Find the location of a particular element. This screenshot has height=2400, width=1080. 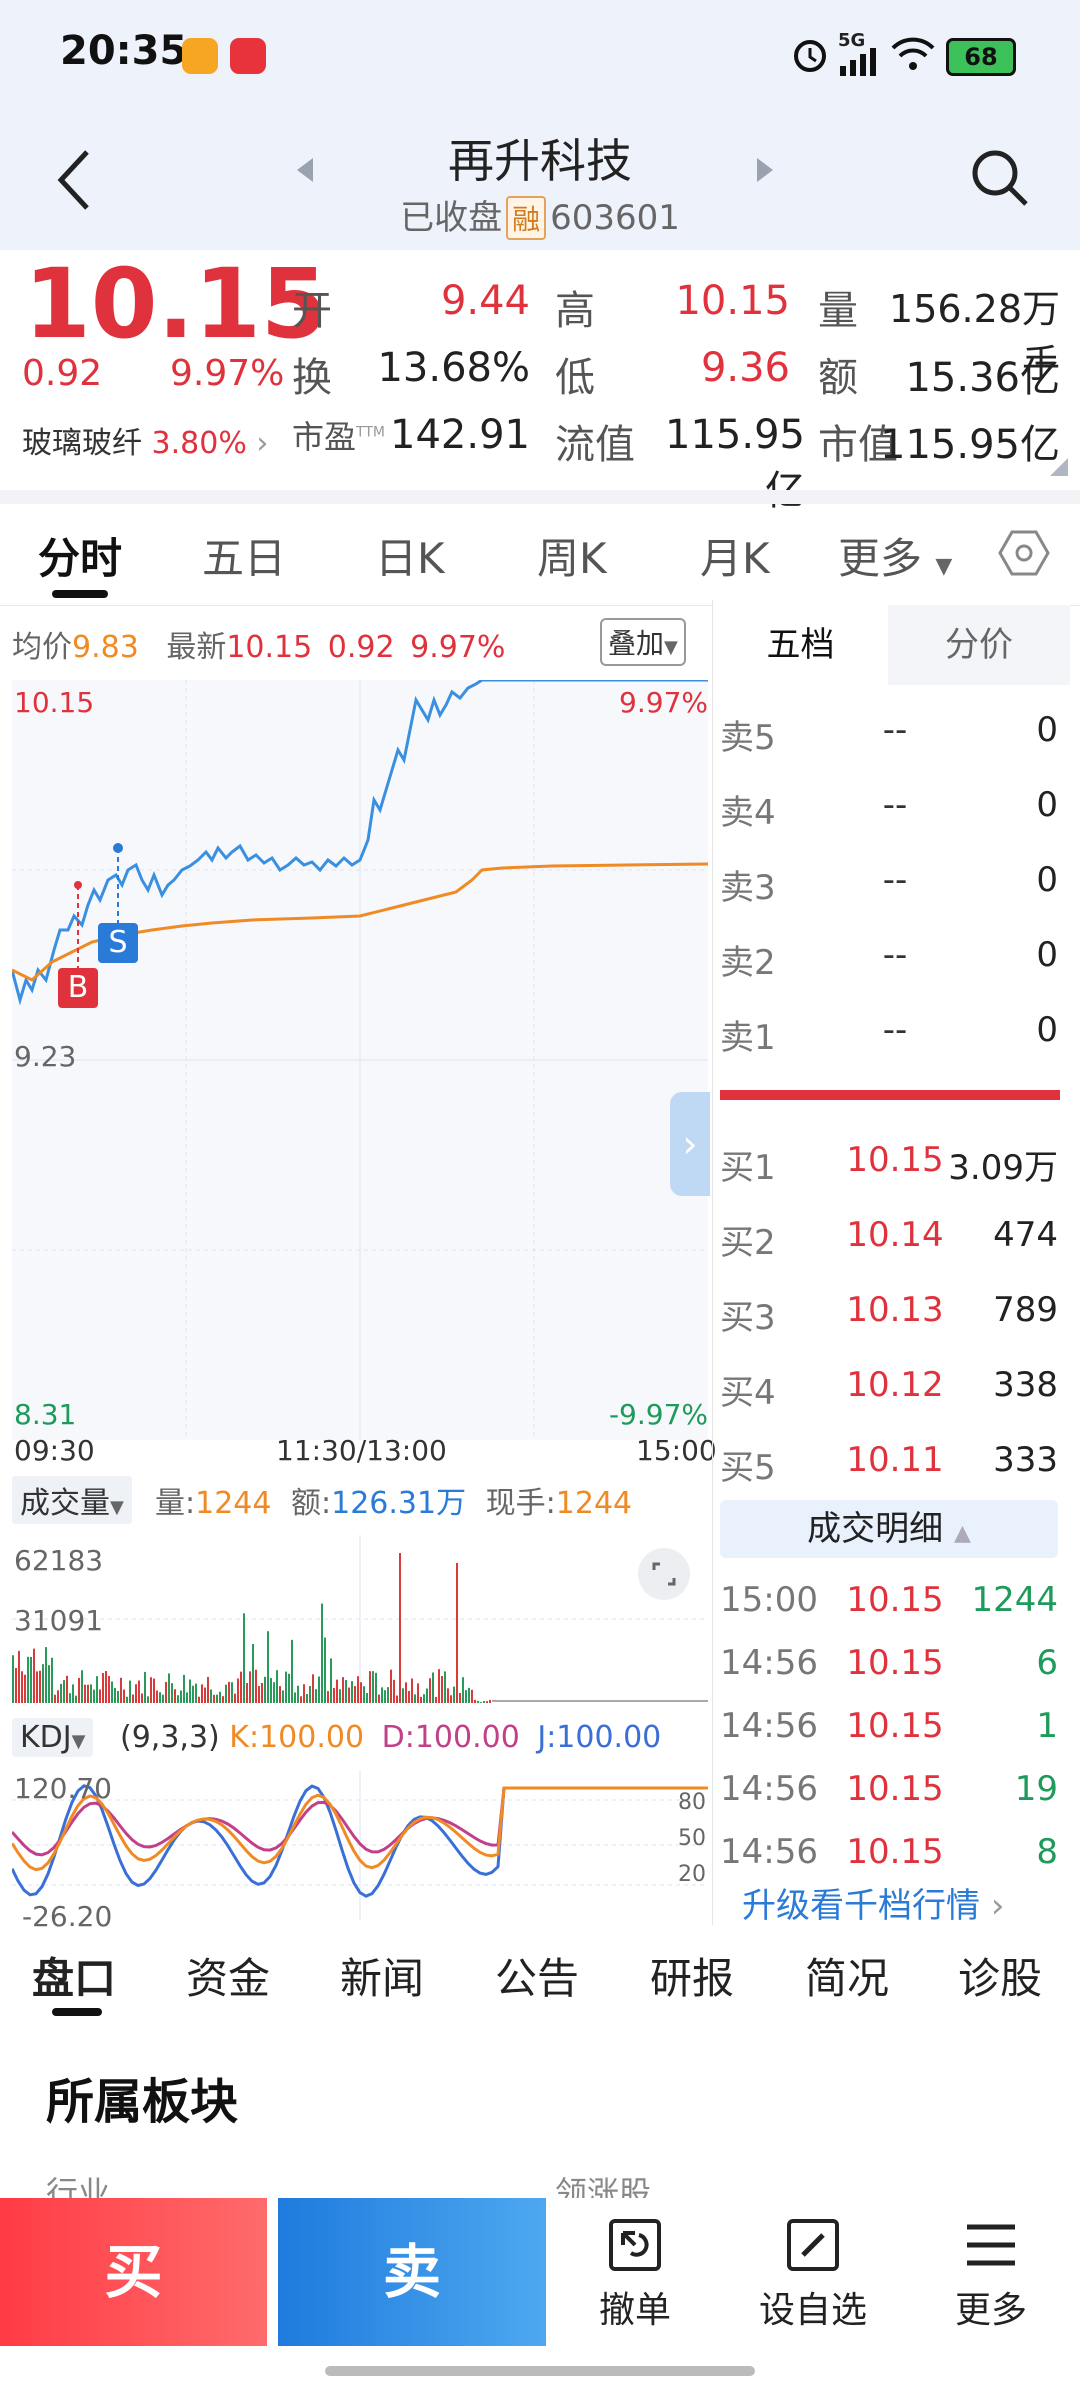

tab-five-day: 五日 is located at coordinates (244, 558).